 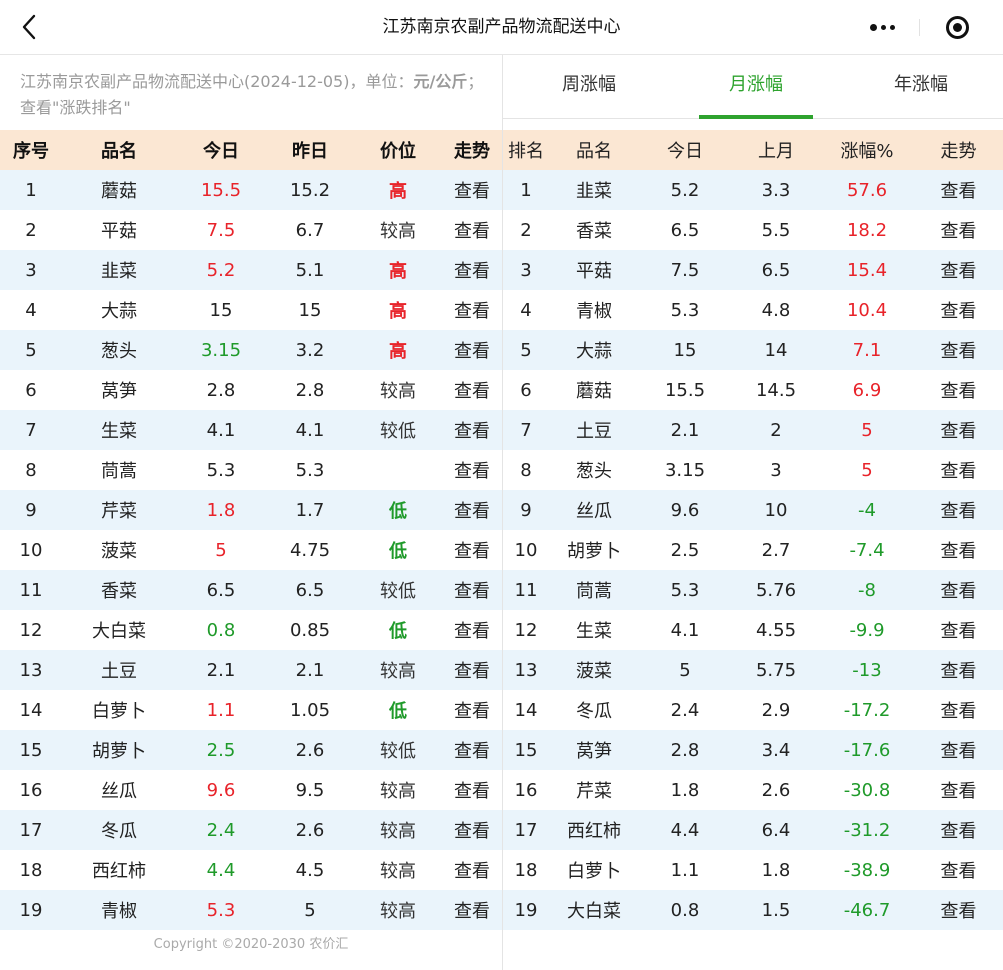 What do you see at coordinates (753, 310) in the screenshot?
I see `table-row: 4 青椒 5.3 4.8 10.4 查看` at bounding box center [753, 310].